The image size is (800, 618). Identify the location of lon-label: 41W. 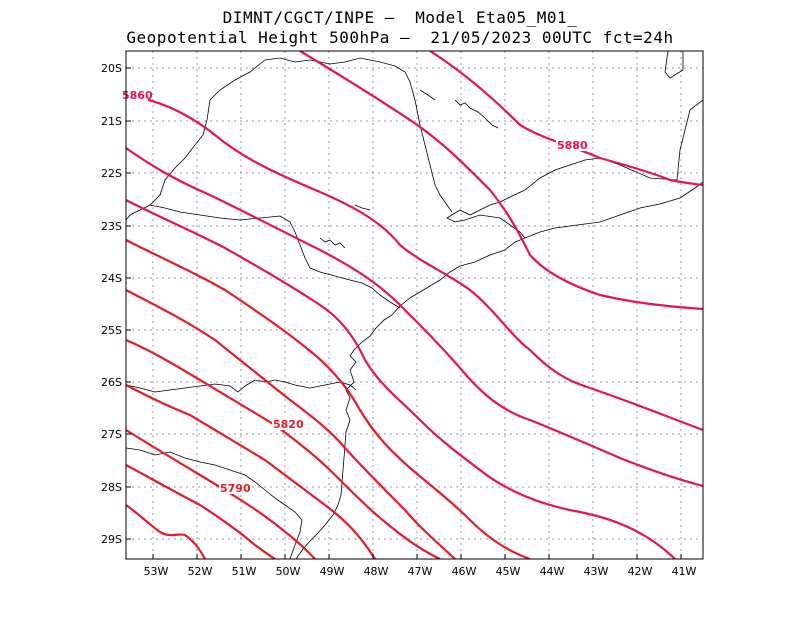
(684, 571).